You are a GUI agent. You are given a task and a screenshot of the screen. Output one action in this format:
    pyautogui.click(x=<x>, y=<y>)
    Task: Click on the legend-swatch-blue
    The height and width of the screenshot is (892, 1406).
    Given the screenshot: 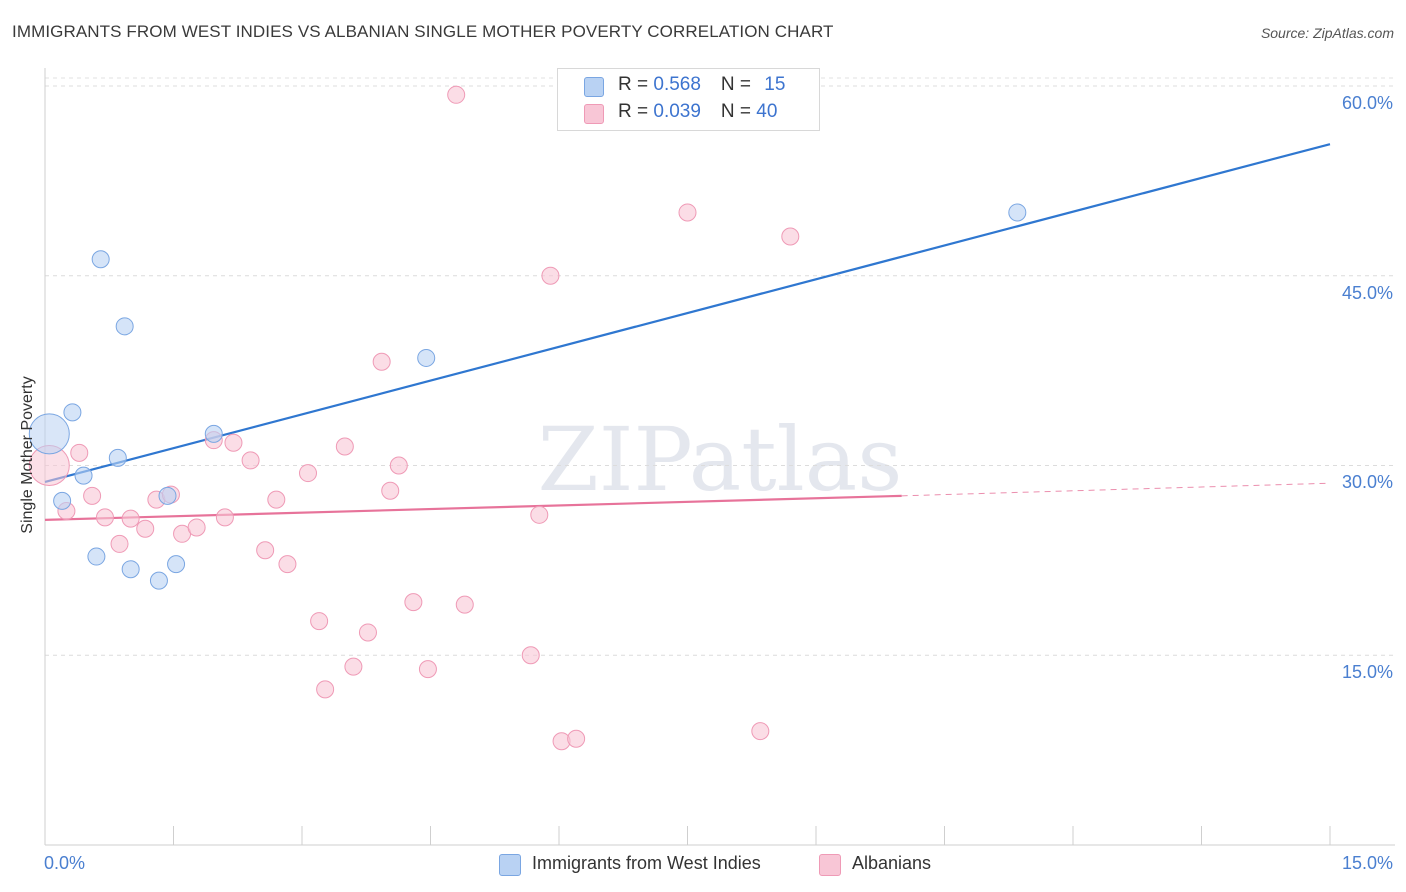 What is the action you would take?
    pyautogui.click(x=594, y=87)
    